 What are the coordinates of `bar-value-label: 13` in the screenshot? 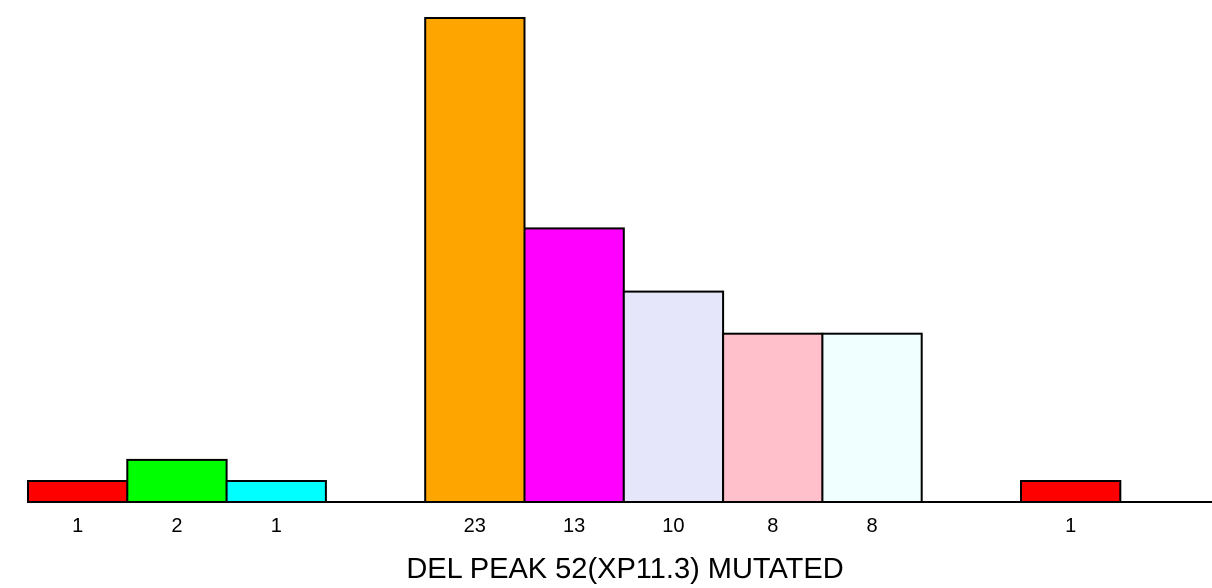 It's located at (574, 526).